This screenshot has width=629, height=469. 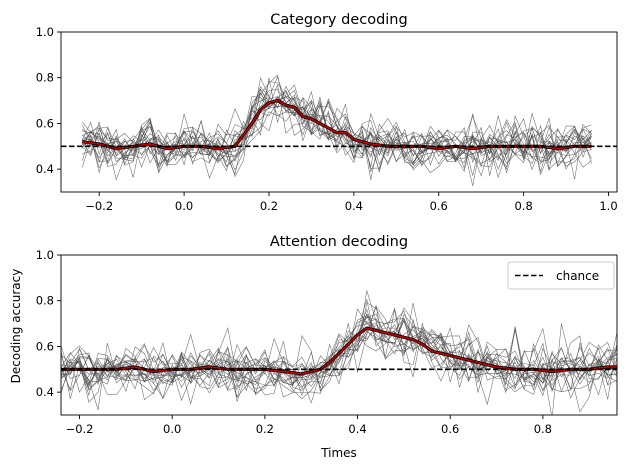 I want to click on y-axis-label: Decoding accuracy, so click(x=16, y=326).